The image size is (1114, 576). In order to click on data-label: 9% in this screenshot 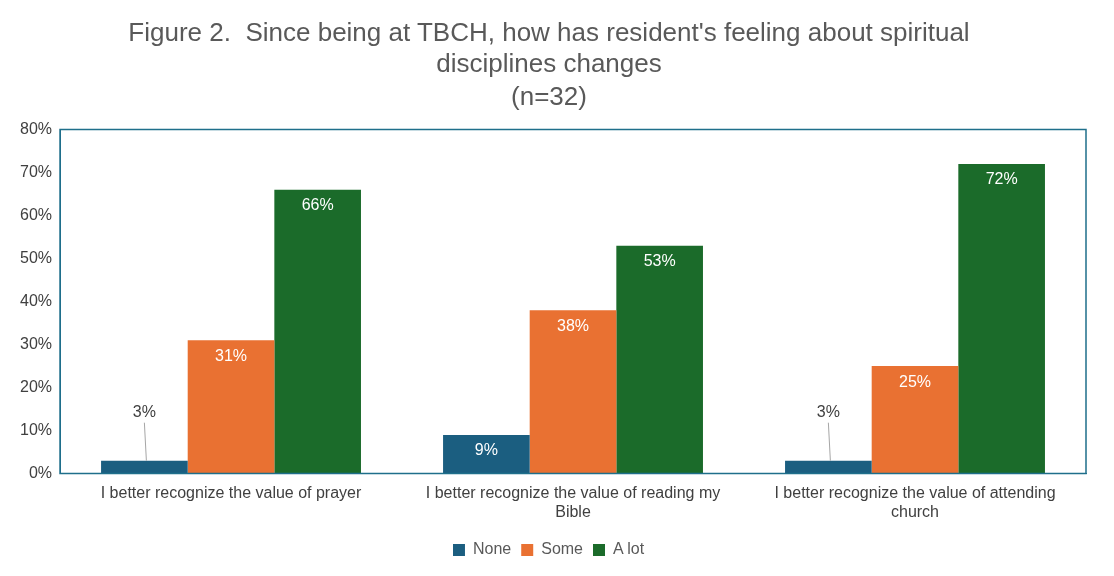, I will do `click(486, 450)`.